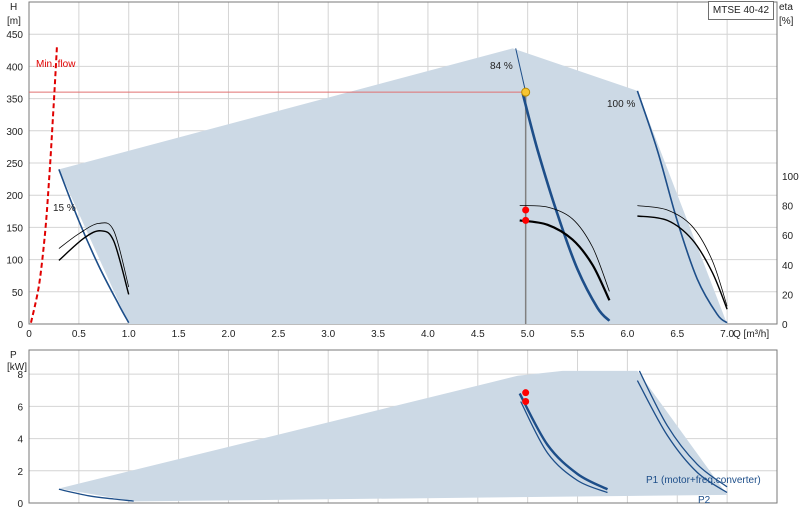 The image size is (800, 520). What do you see at coordinates (129, 334) in the screenshot?
I see `q-tick-label: 1.0` at bounding box center [129, 334].